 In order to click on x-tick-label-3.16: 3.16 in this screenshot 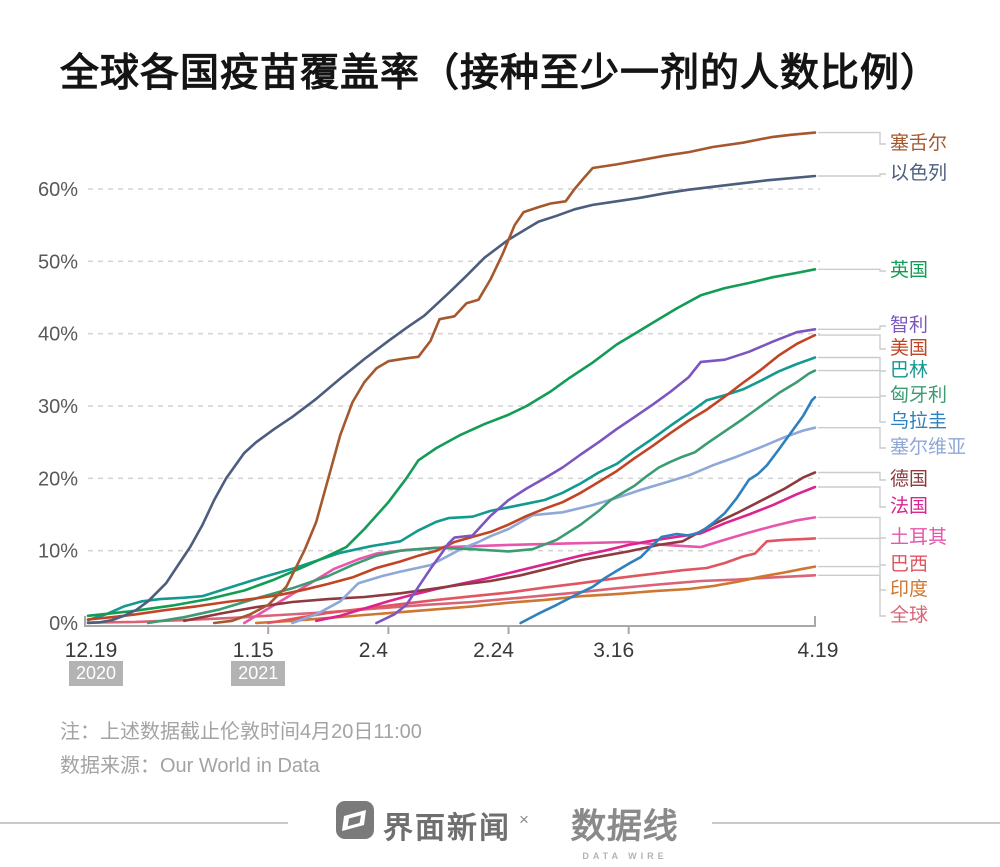, I will do `click(613, 650)`.